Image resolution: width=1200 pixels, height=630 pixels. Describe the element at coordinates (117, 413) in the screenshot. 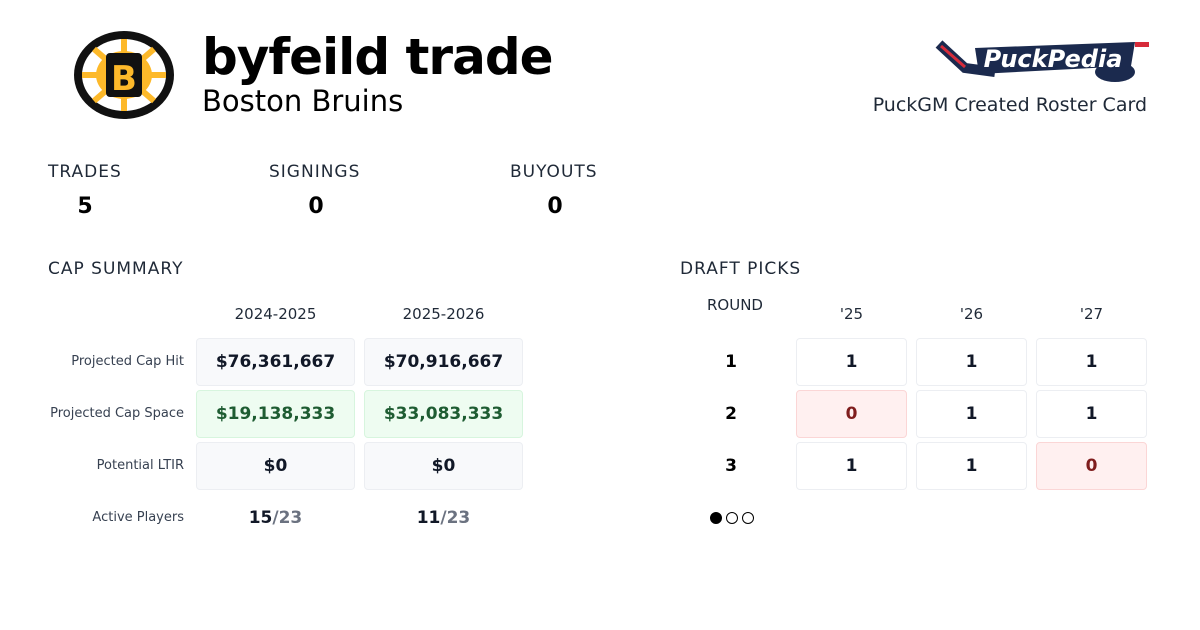

I see `row-label: Projected Cap Space` at that location.